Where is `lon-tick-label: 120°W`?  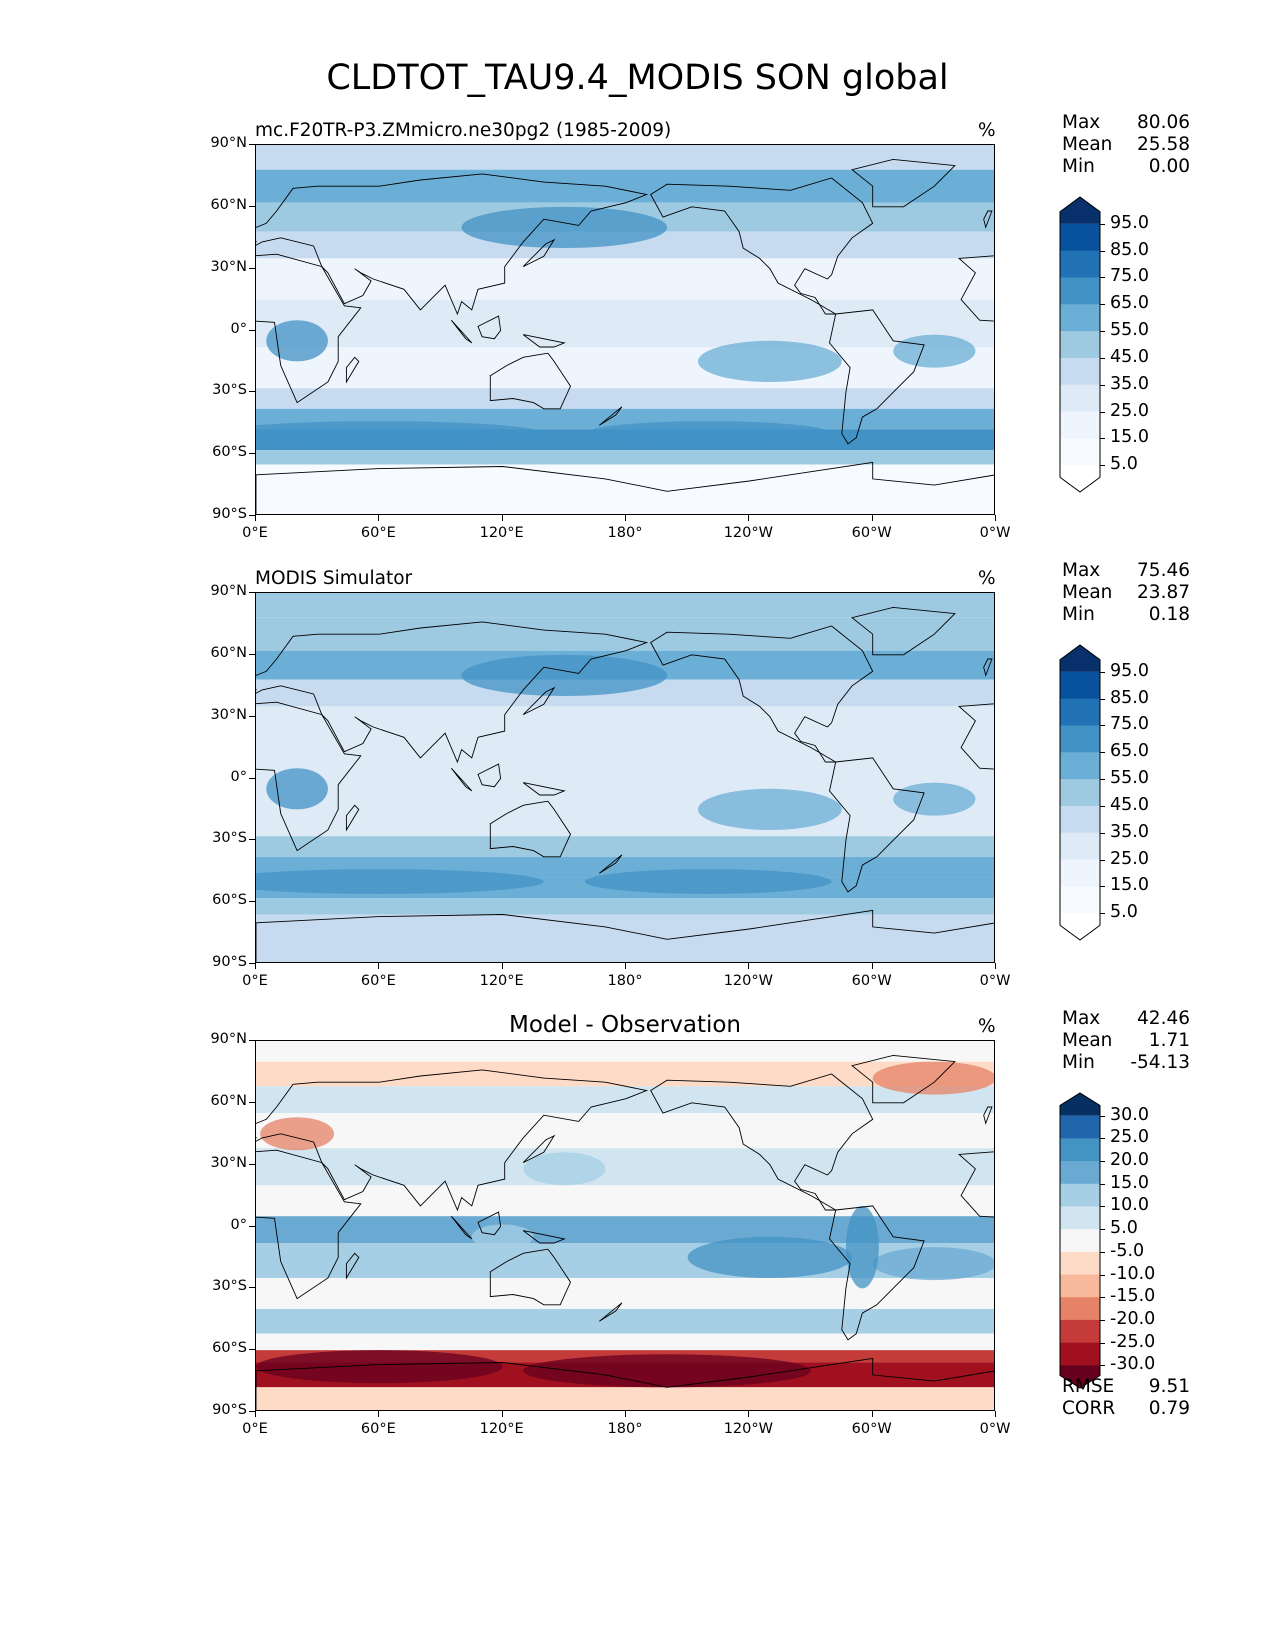
lon-tick-label: 120°W is located at coordinates (748, 981).